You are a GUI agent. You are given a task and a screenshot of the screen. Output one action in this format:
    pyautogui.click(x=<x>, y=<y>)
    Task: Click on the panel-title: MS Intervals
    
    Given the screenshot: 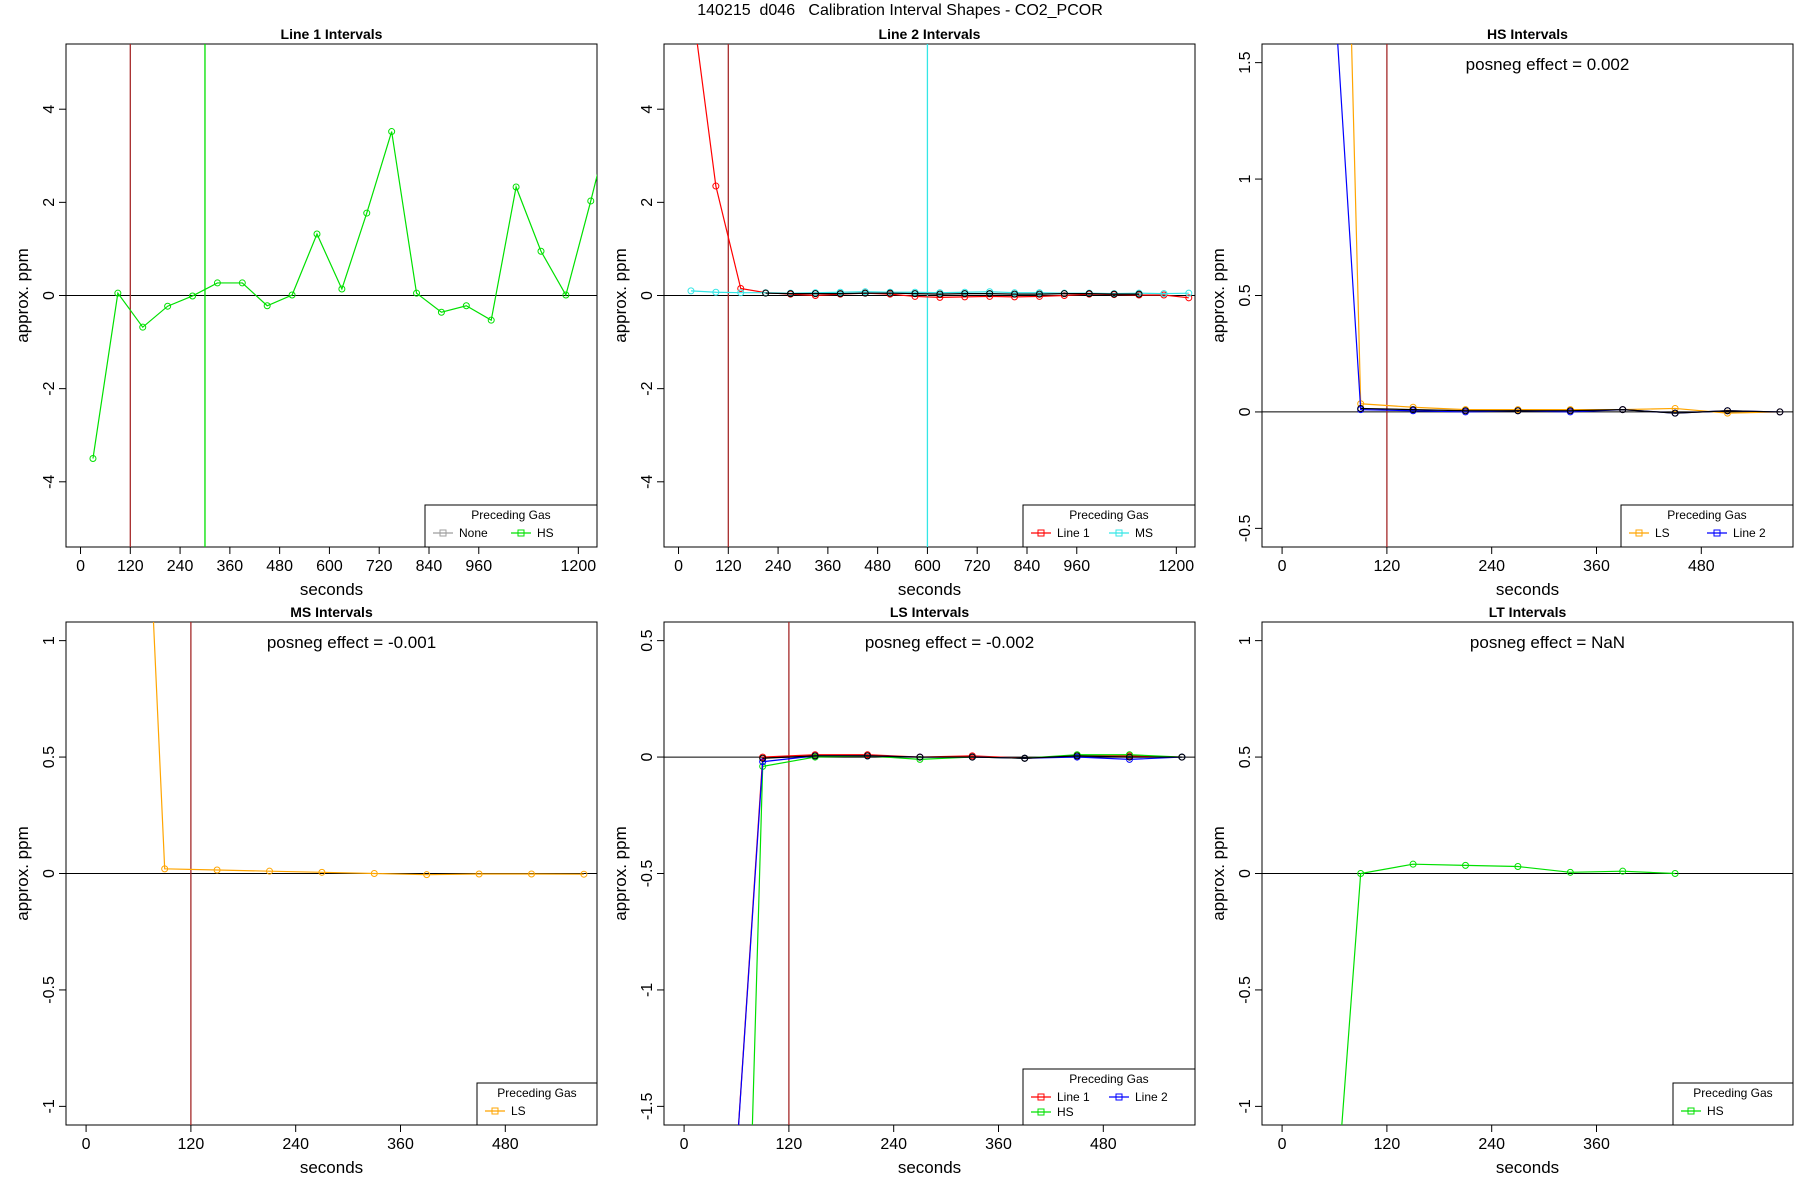 What is the action you would take?
    pyautogui.click(x=331, y=612)
    